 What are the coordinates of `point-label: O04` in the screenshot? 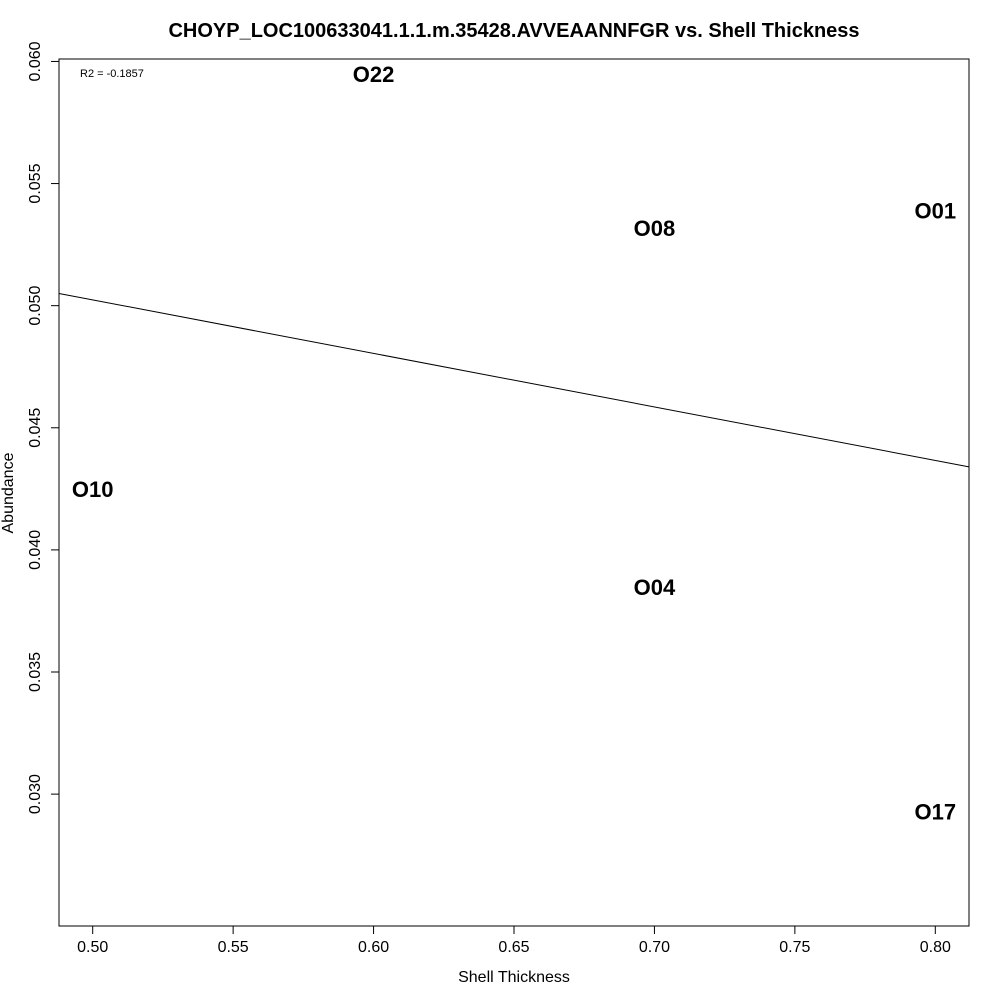 It's located at (655, 587).